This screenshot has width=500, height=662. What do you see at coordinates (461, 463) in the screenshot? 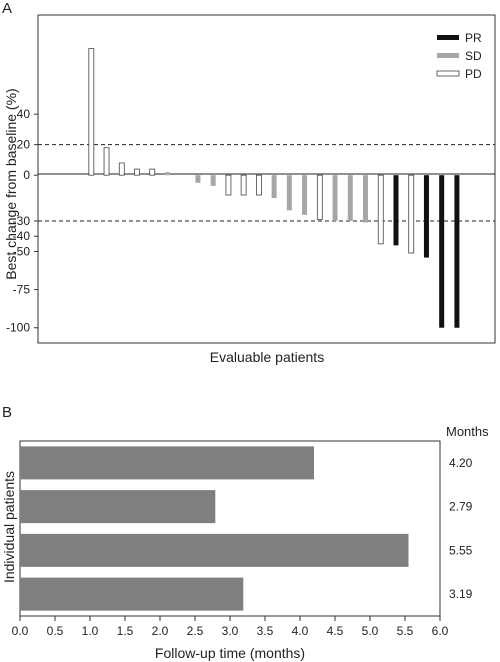
I see `value-label-patient-1: 4.20` at bounding box center [461, 463].